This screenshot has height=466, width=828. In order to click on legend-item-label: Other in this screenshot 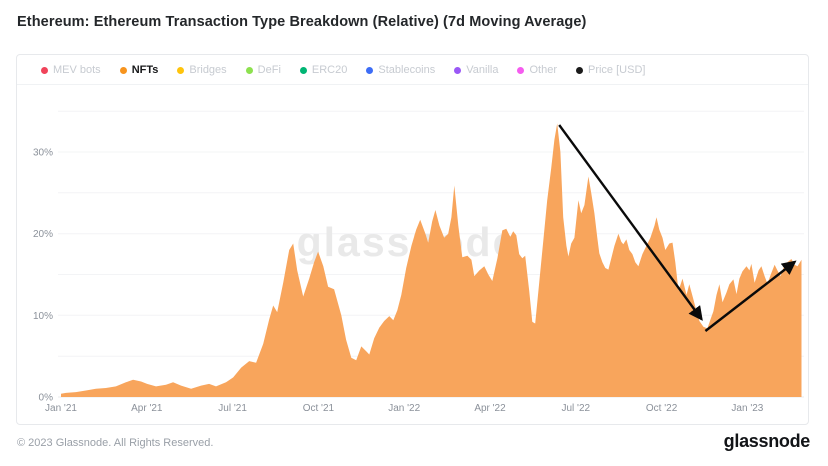, I will do `click(543, 70)`.